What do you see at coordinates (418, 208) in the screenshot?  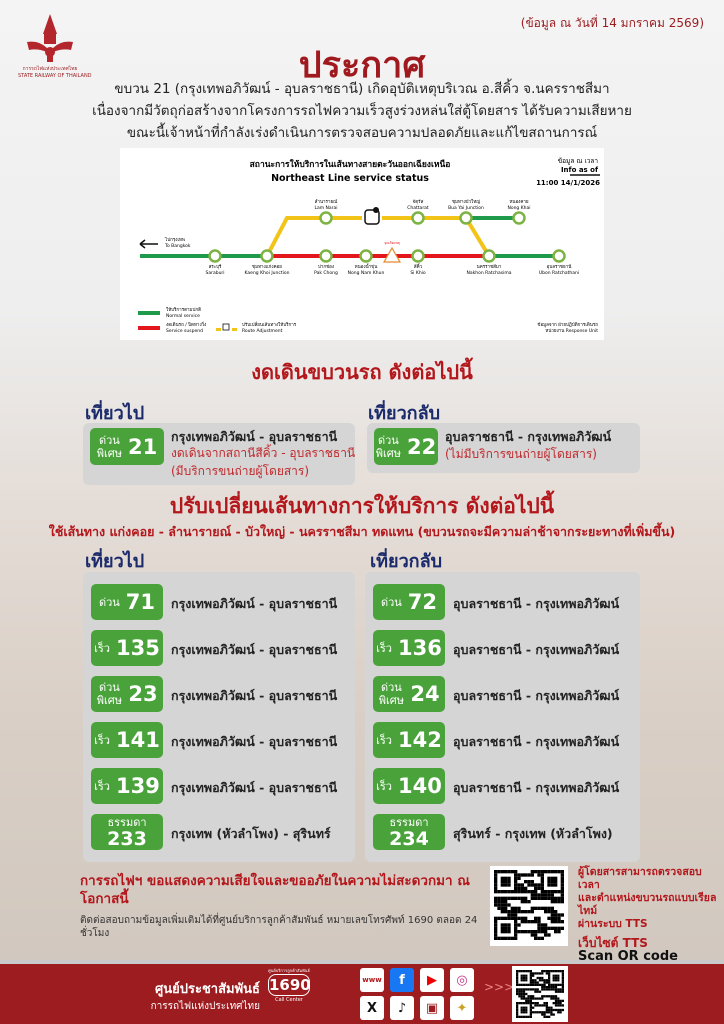 I see `station-label-en: Chattarat` at bounding box center [418, 208].